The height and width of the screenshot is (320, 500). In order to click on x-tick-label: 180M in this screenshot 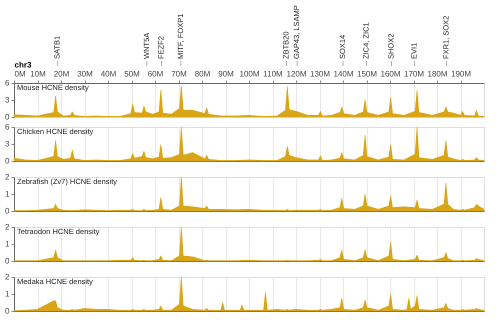, I will do `click(437, 74)`.